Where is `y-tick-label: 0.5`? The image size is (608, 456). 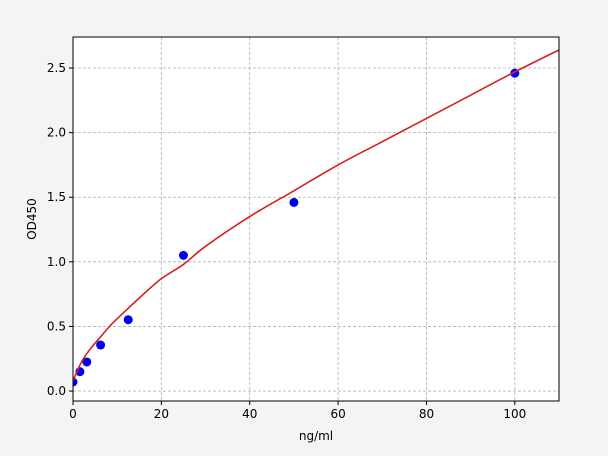 y-tick-label: 0.5 is located at coordinates (56, 326).